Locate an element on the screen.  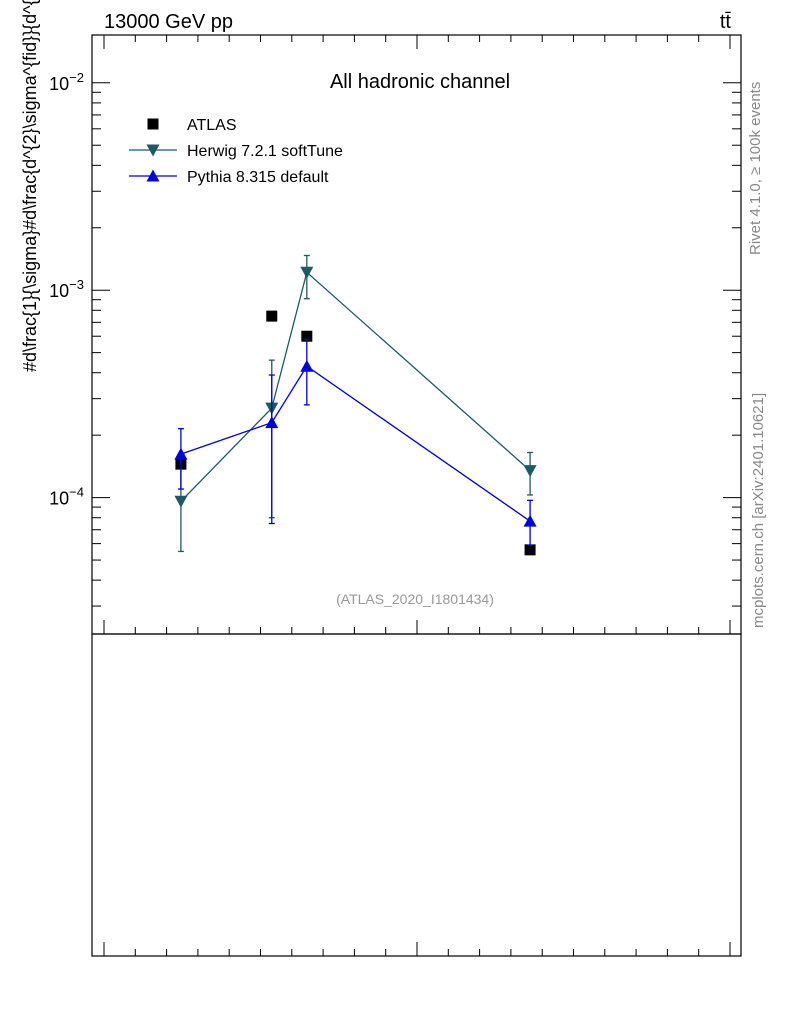
chart-title: All hadronic channel is located at coordinates (420, 82).